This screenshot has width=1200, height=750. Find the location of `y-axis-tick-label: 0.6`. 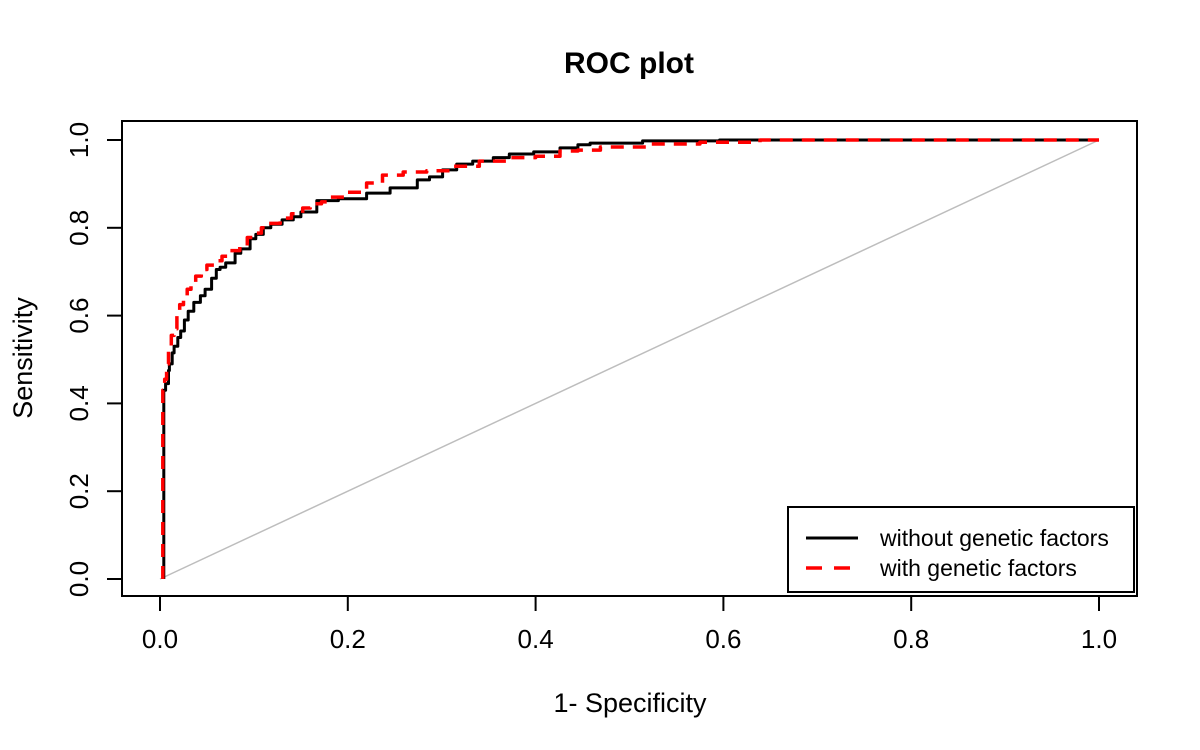

y-axis-tick-label: 0.6 is located at coordinates (79, 316).